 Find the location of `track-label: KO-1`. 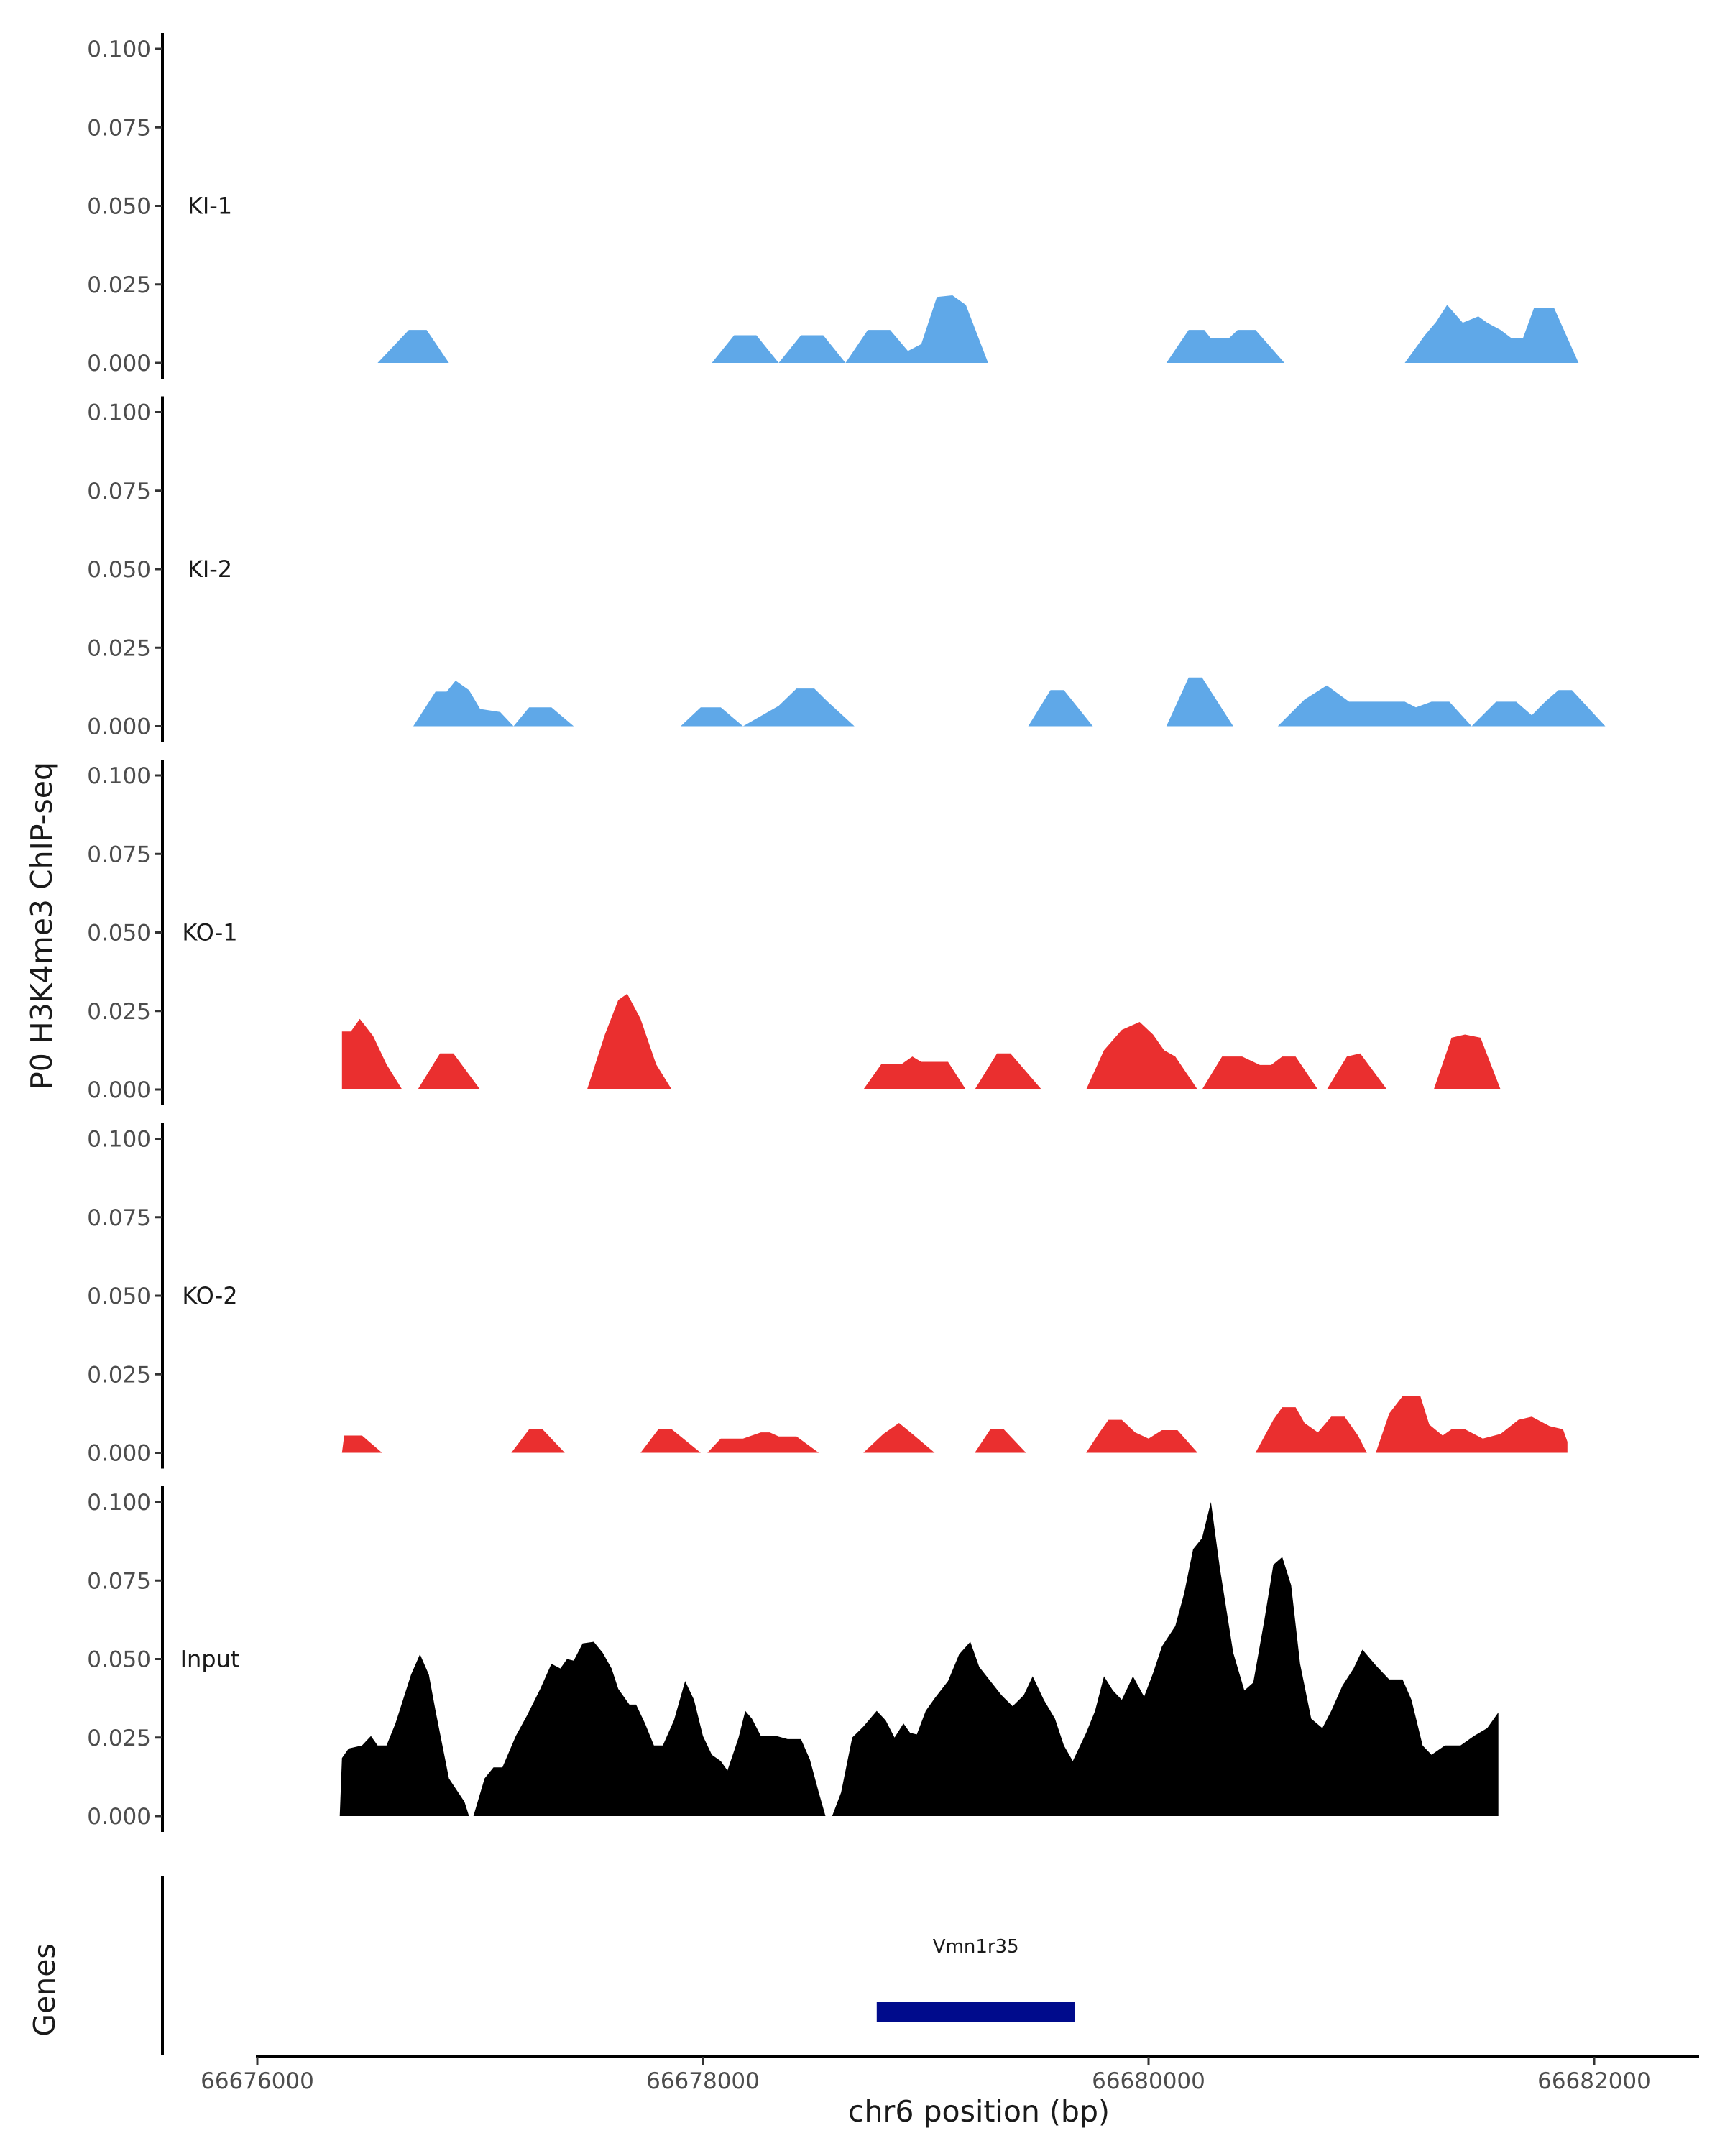

track-label: KO-1 is located at coordinates (209, 932).